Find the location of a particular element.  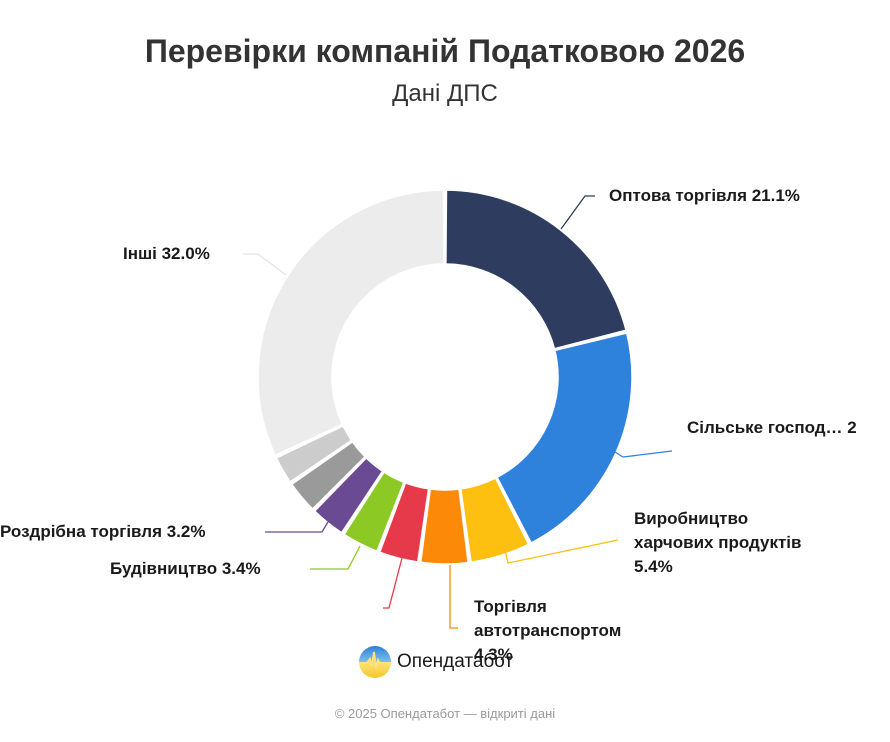

label-food-production: Виробництво харчових продуктів 5.4% is located at coordinates (717, 543).